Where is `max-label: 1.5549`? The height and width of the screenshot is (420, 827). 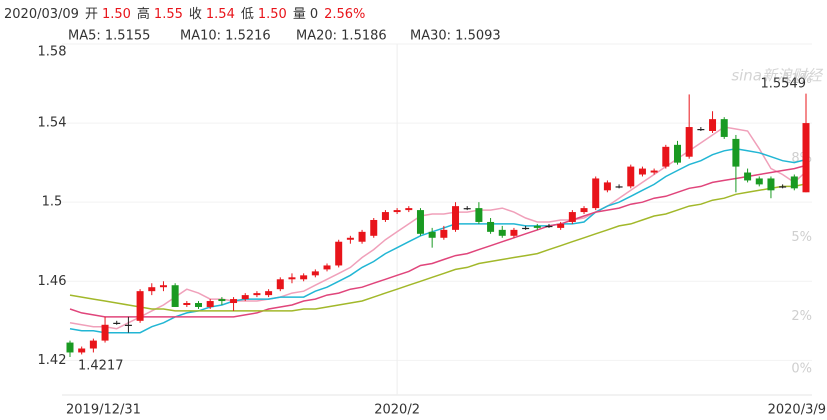 max-label: 1.5549 is located at coordinates (784, 84).